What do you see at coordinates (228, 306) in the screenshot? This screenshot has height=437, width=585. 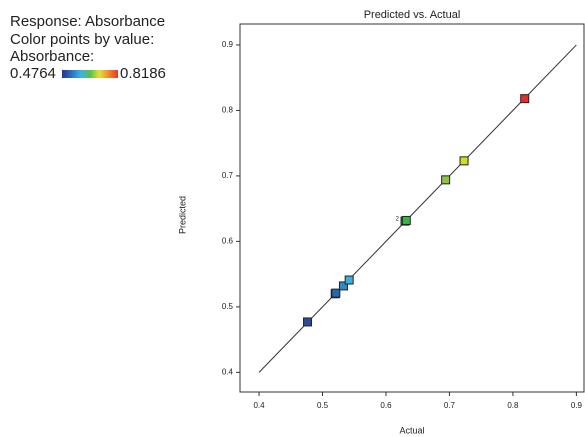 I see `y-tick-label: 0.5` at bounding box center [228, 306].